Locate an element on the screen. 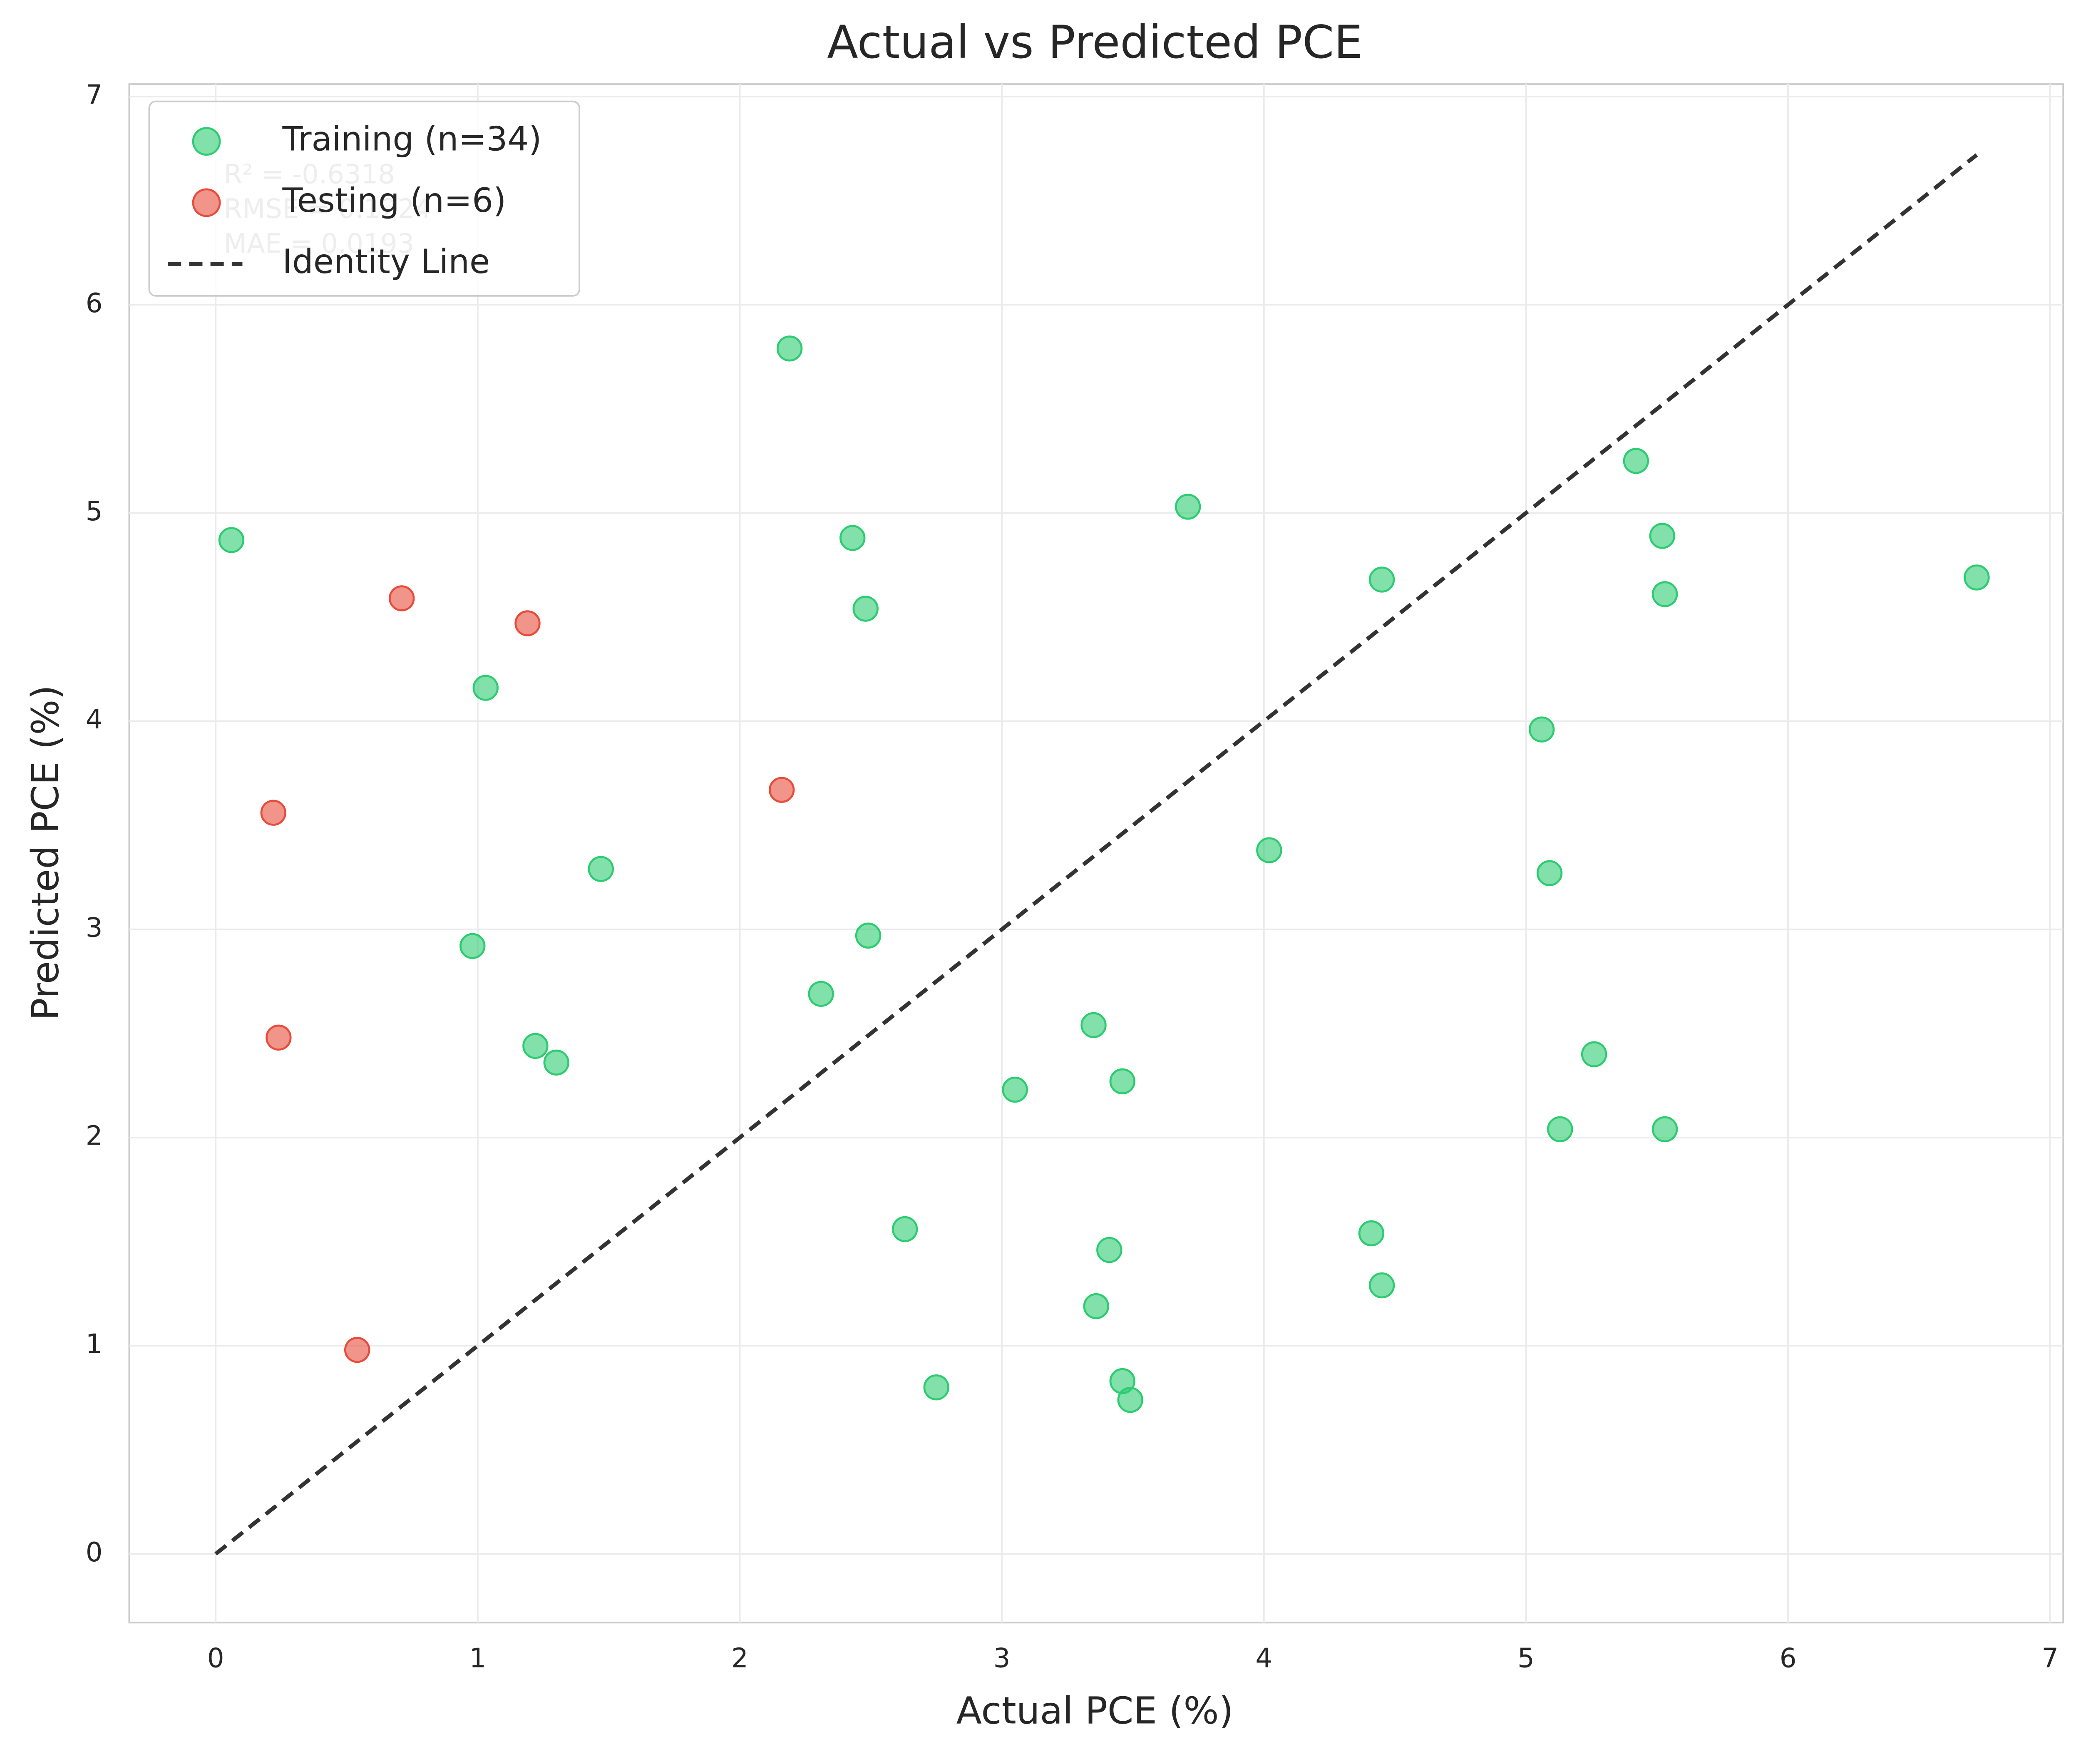  y-tick-label: 3 is located at coordinates (94, 927).